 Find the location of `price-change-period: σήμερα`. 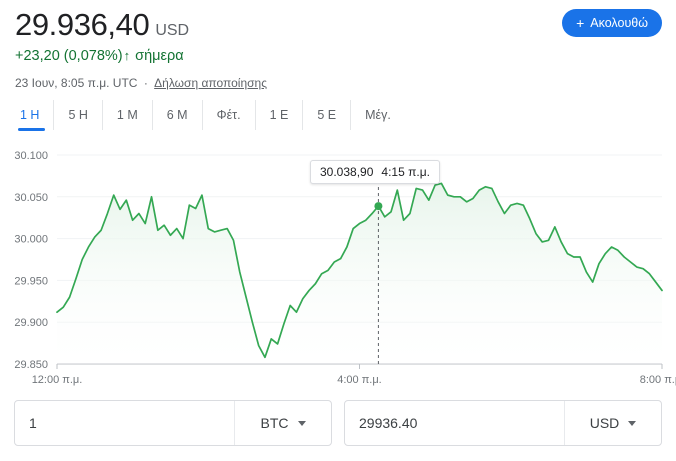

price-change-period: σήμερα is located at coordinates (159, 56).